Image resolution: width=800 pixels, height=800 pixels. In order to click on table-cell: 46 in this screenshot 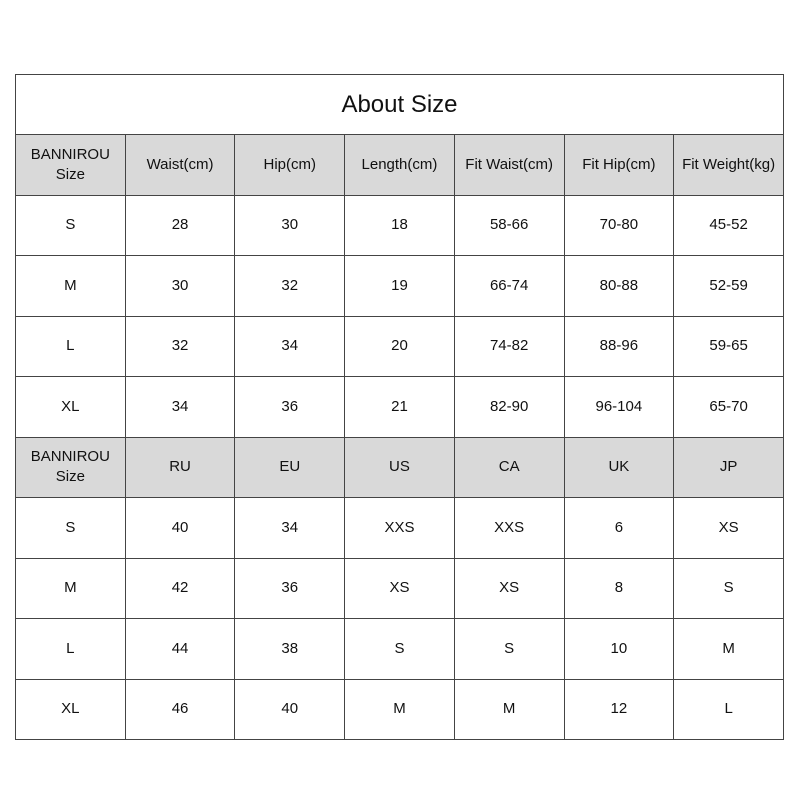, I will do `click(180, 709)`.